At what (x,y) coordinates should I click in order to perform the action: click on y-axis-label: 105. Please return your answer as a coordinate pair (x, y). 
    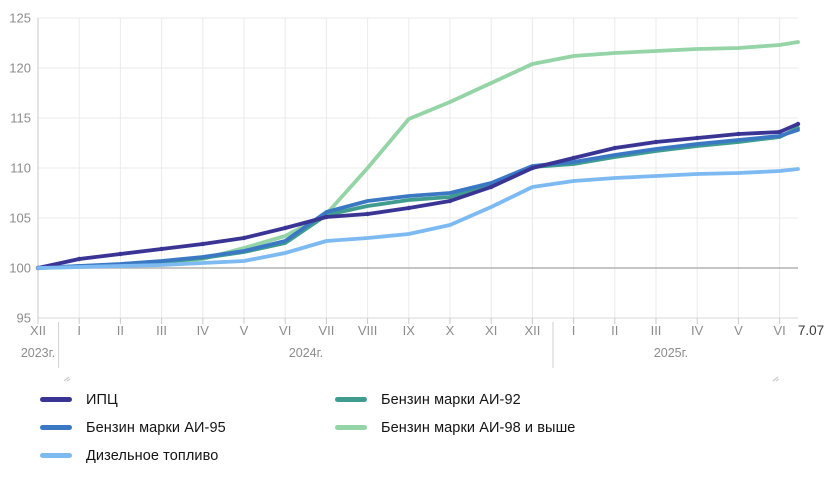
    Looking at the image, I should click on (20, 218).